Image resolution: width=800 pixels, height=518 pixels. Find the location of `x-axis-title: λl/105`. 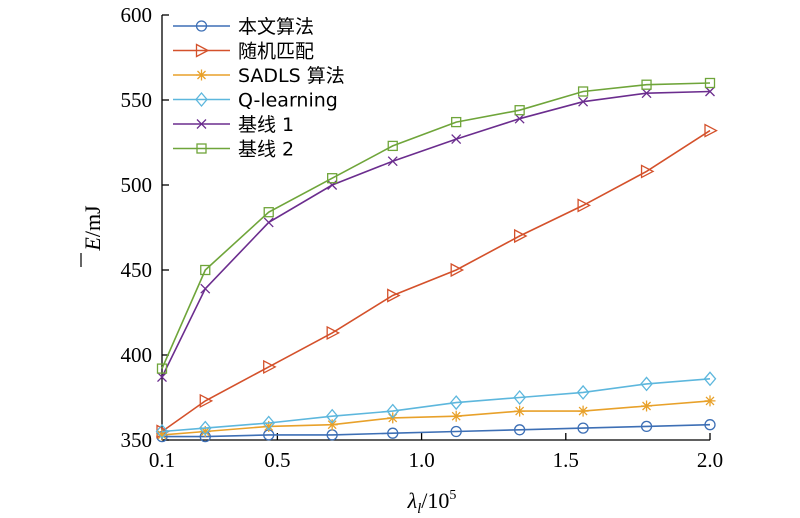

x-axis-title: λl/105 is located at coordinates (432, 502).